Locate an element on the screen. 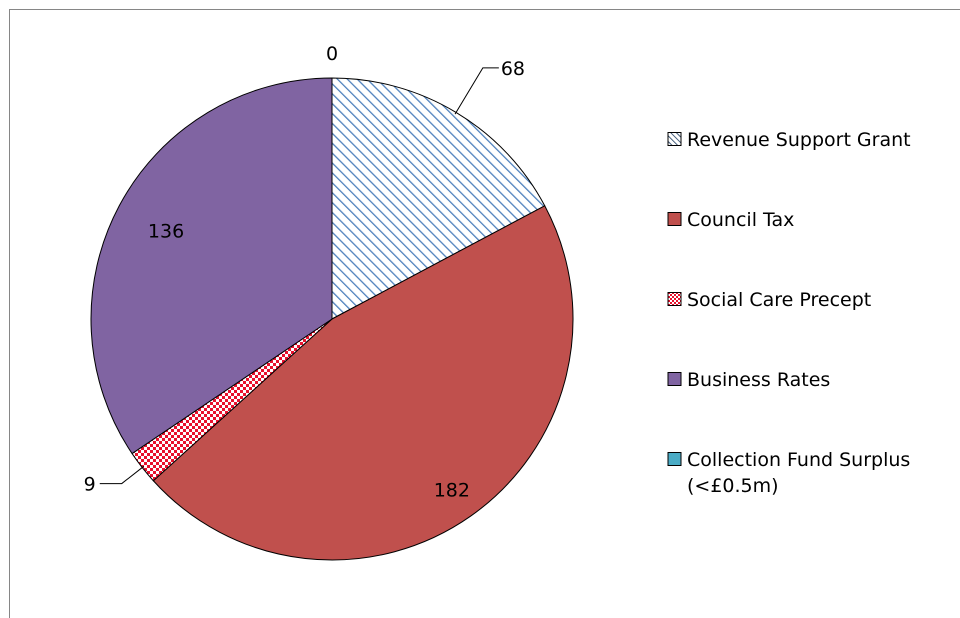  legend-label-social-care-precept: Social Care Precept is located at coordinates (779, 300).